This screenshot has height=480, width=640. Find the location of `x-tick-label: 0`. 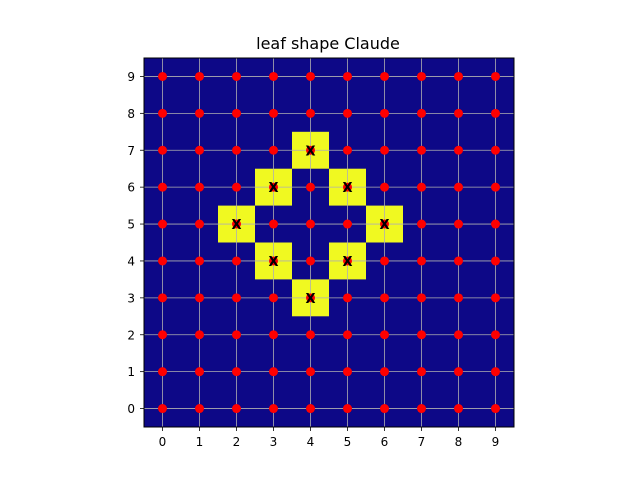

x-tick-label: 0 is located at coordinates (163, 442).